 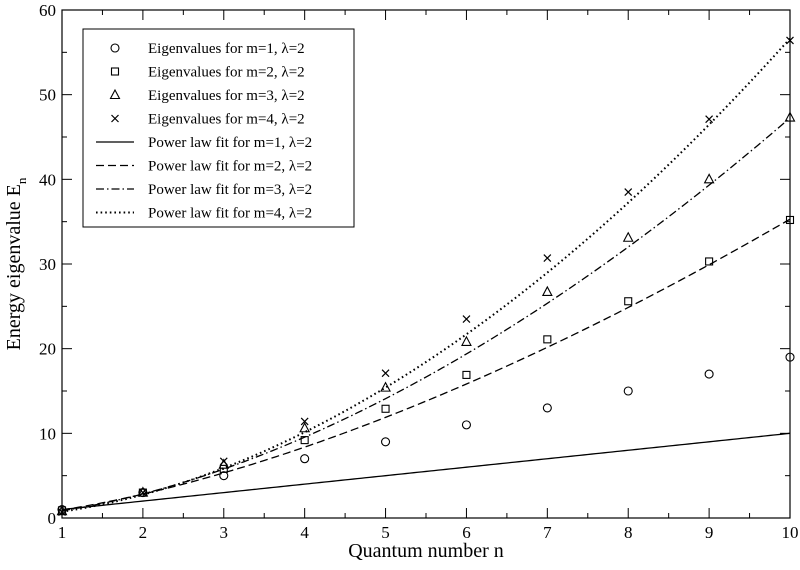 What do you see at coordinates (47, 10) in the screenshot?
I see `y-tick-label: 60` at bounding box center [47, 10].